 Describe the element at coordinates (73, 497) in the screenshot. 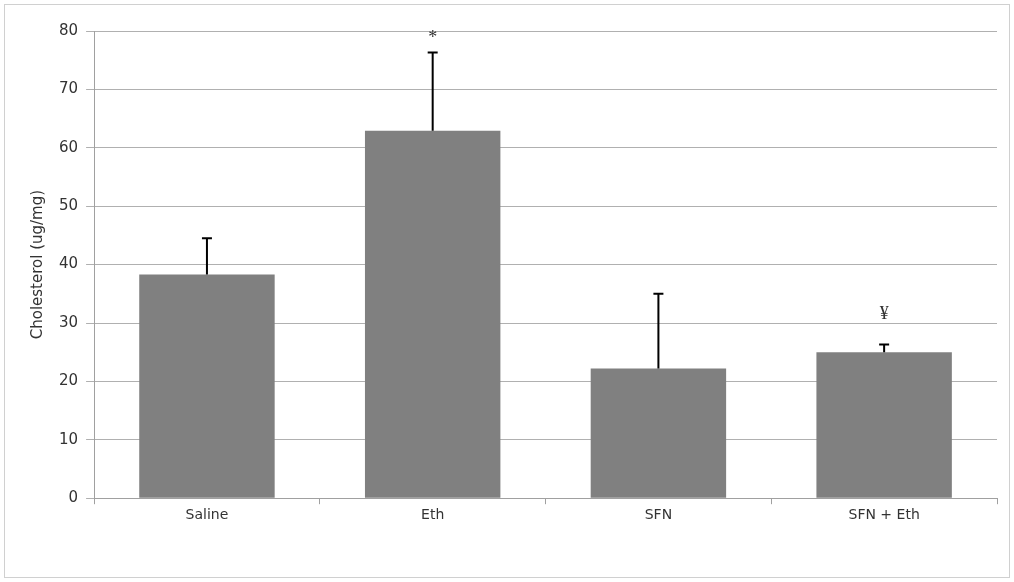

I see `y-tick-label: 0` at that location.